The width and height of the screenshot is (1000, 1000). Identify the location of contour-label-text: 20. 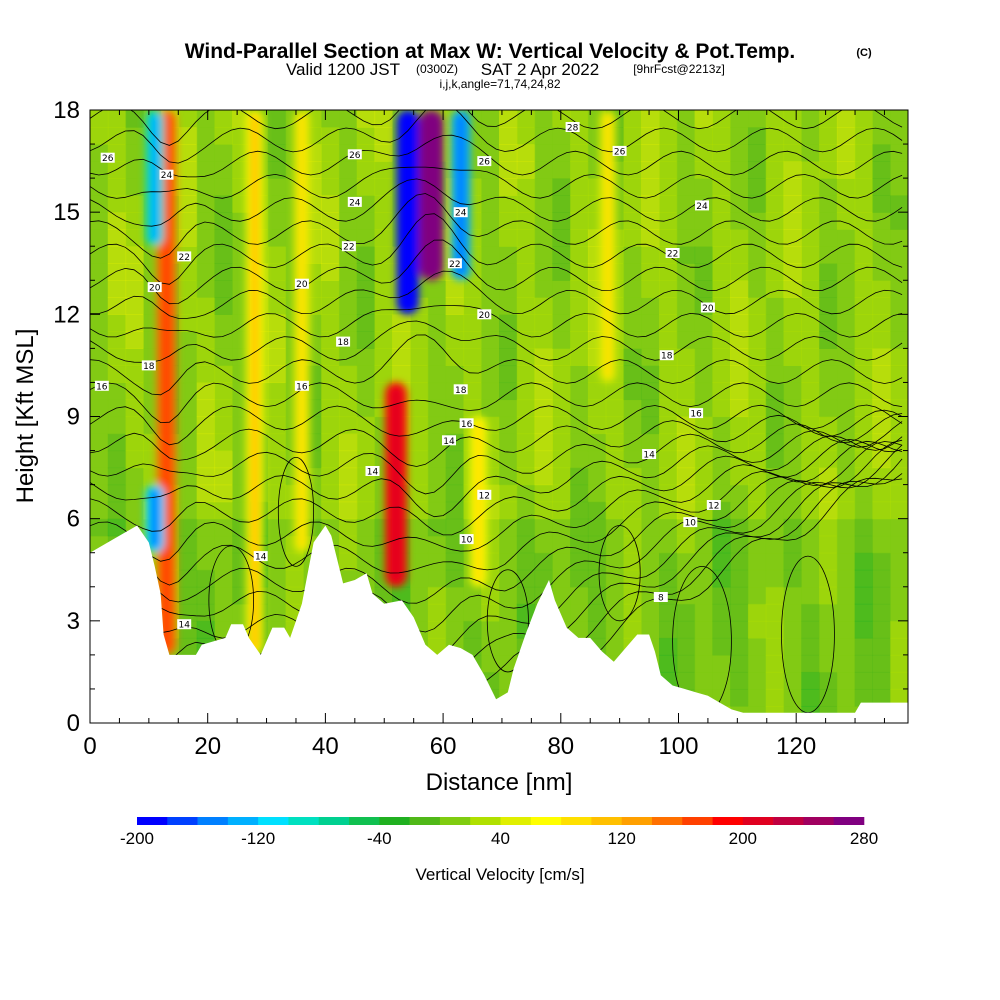
(302, 285).